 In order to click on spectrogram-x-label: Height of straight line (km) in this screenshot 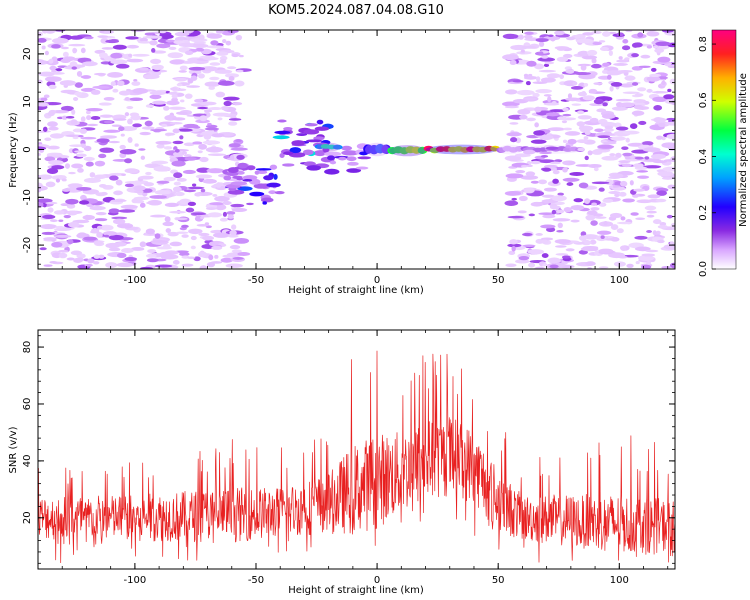, I will do `click(356, 290)`.